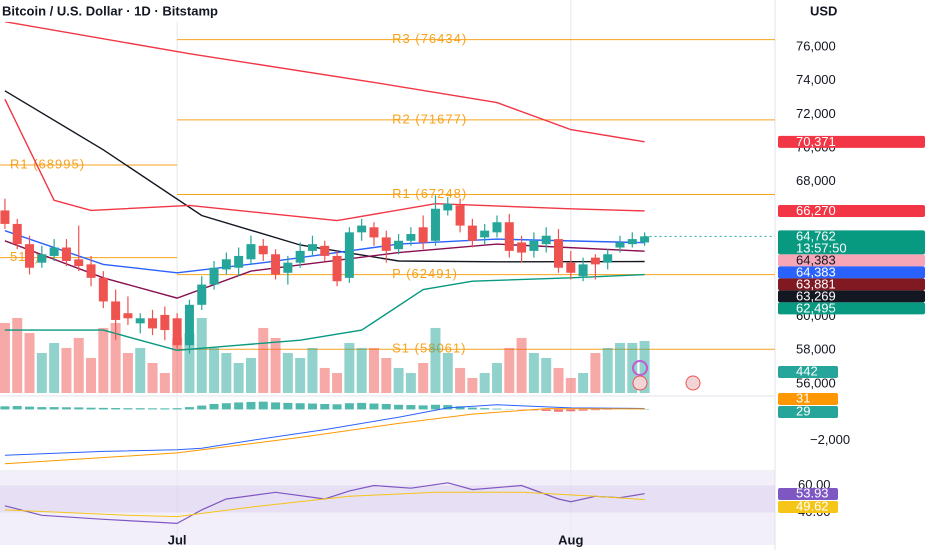 This screenshot has width=932, height=550. I want to click on value-label: 53.93, so click(812, 492).